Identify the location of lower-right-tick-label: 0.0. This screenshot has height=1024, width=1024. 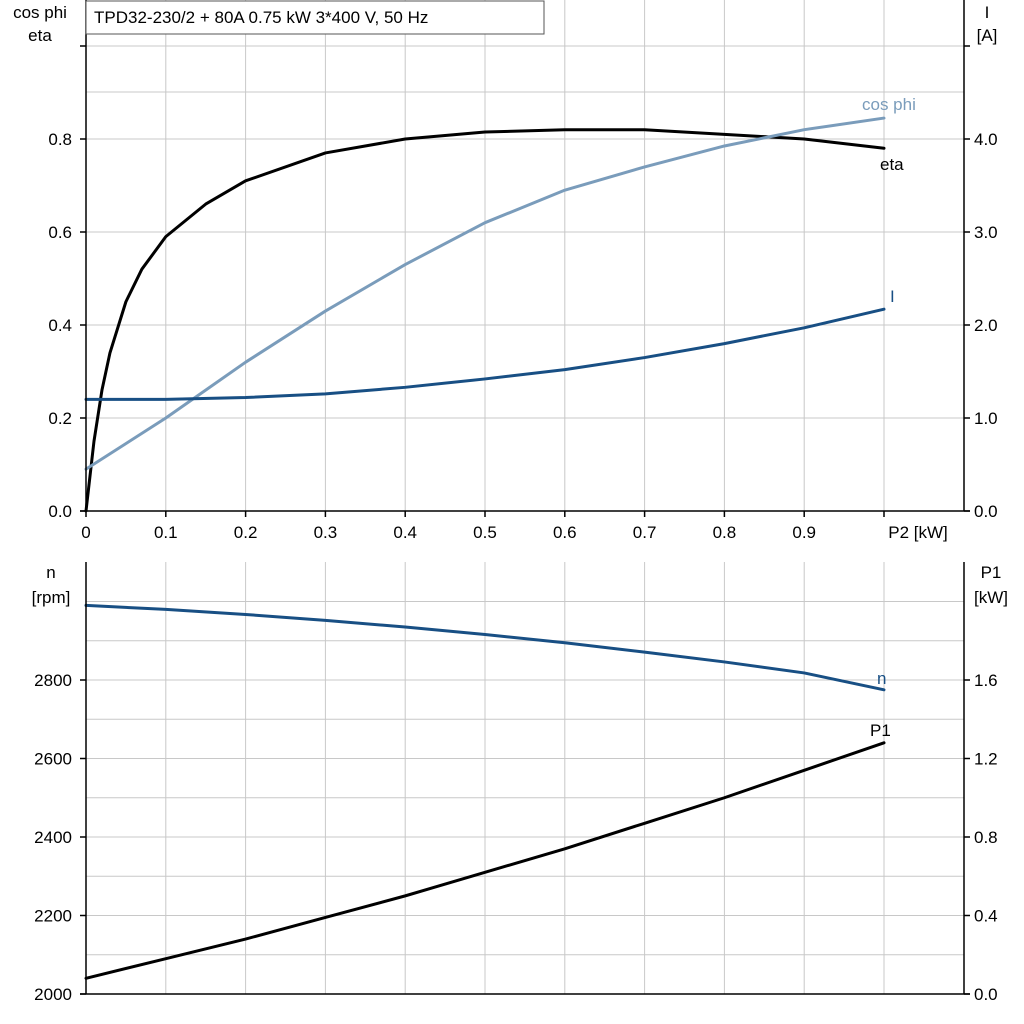
(986, 994).